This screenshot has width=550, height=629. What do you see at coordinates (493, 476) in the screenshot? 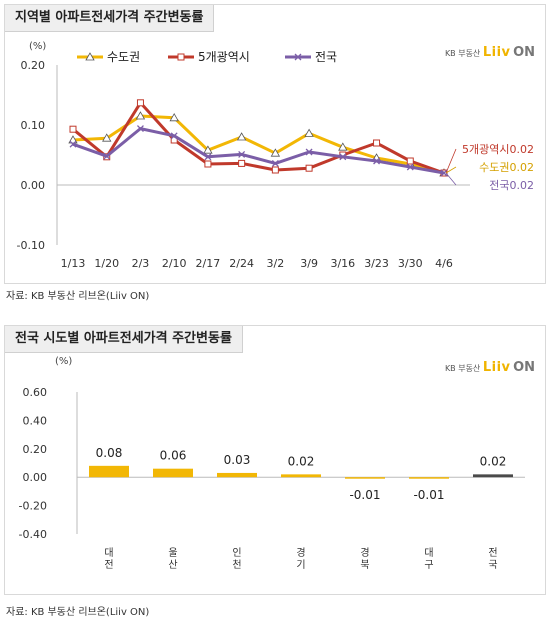
I see `bar-전국` at bounding box center [493, 476].